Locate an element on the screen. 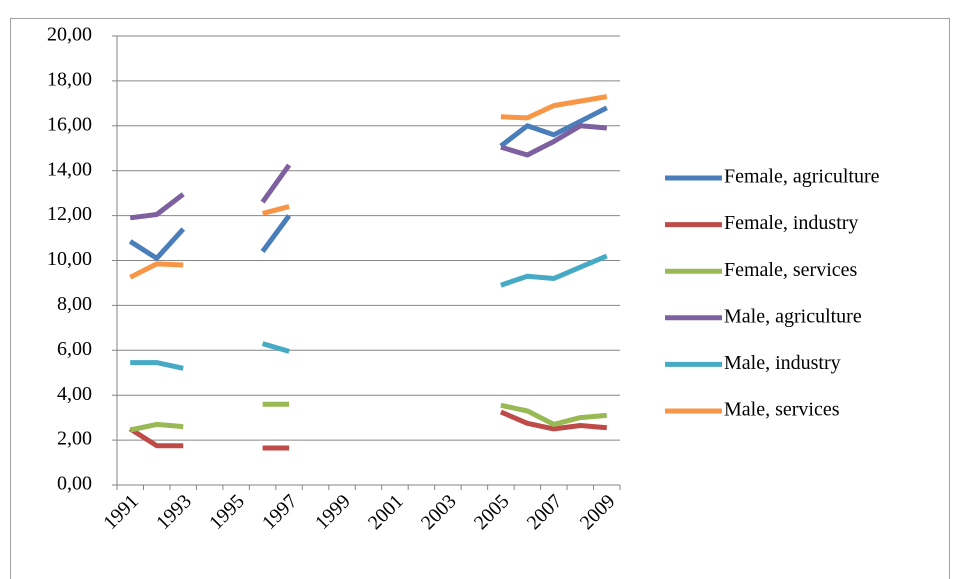 This screenshot has height=579, width=960. y-tick-label: 2,00 is located at coordinates (74, 439).